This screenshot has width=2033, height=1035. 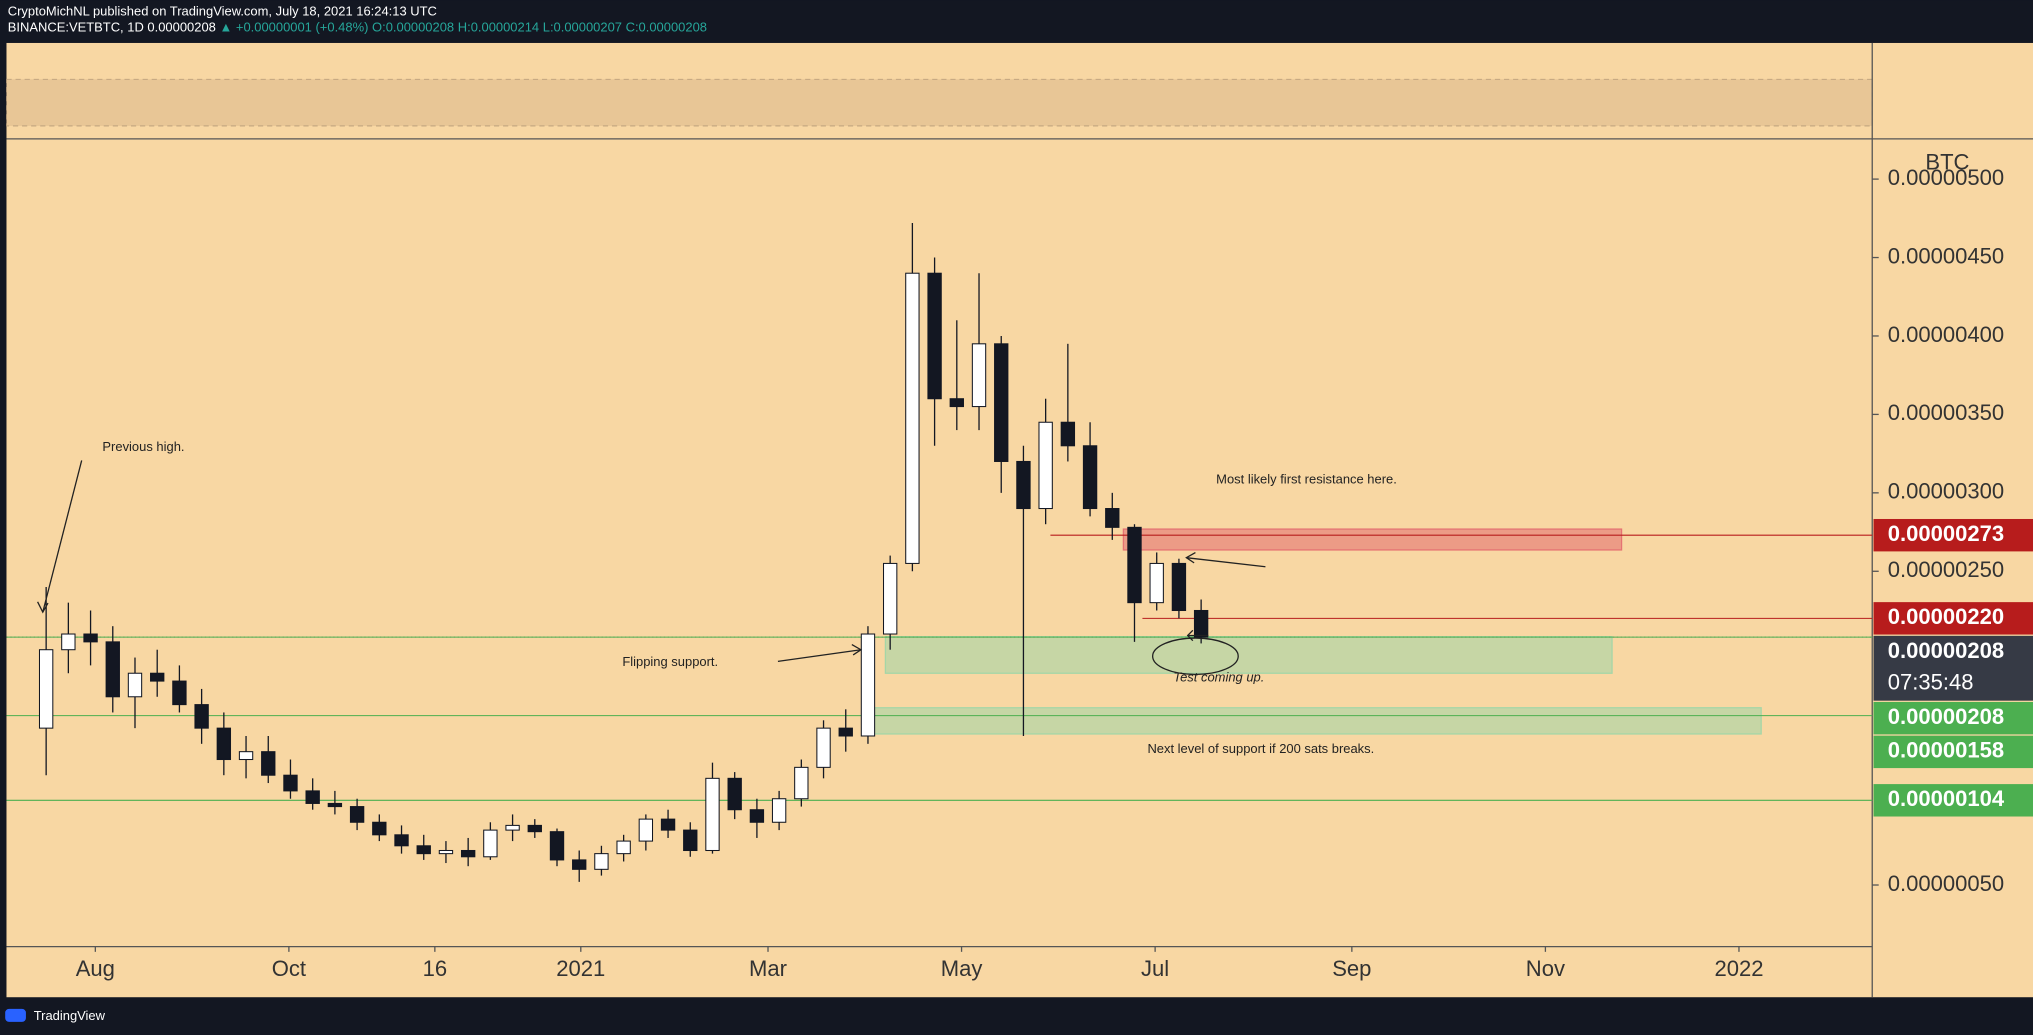 I want to click on y-tick-label: 0.00000300, so click(x=1946, y=491).